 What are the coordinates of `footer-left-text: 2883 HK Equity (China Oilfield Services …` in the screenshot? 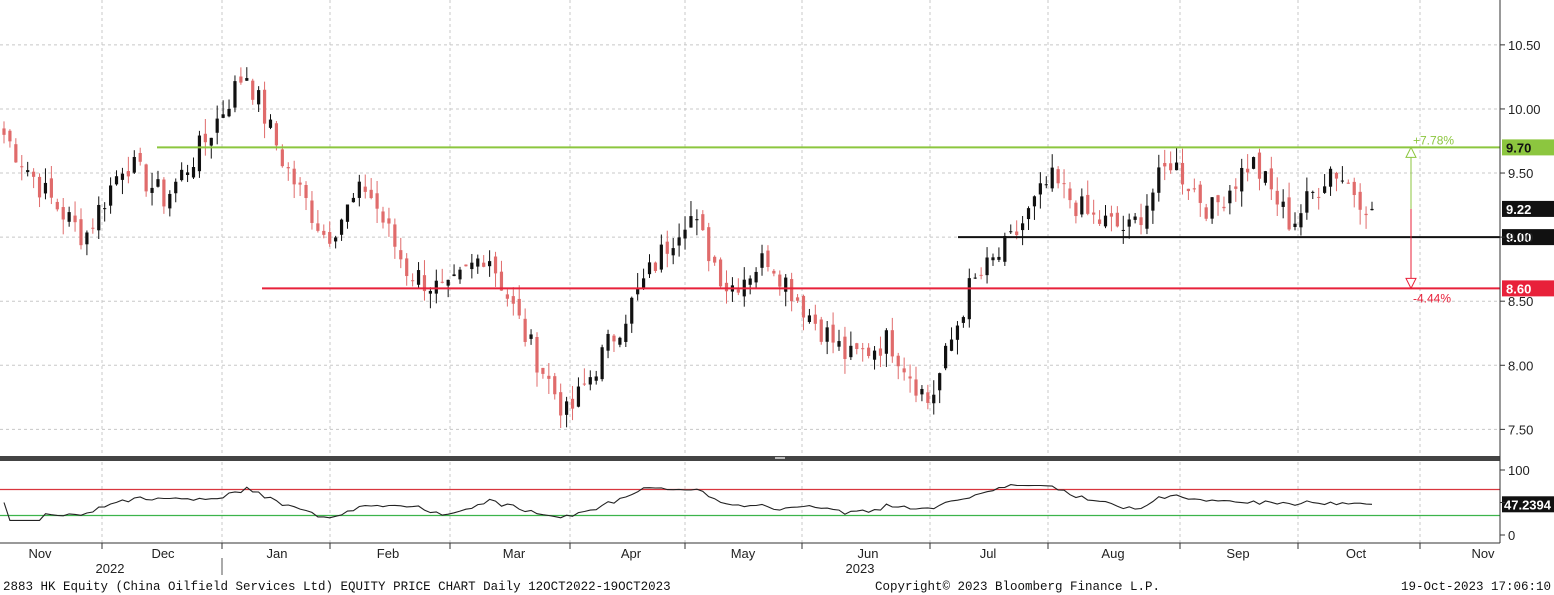 It's located at (337, 587).